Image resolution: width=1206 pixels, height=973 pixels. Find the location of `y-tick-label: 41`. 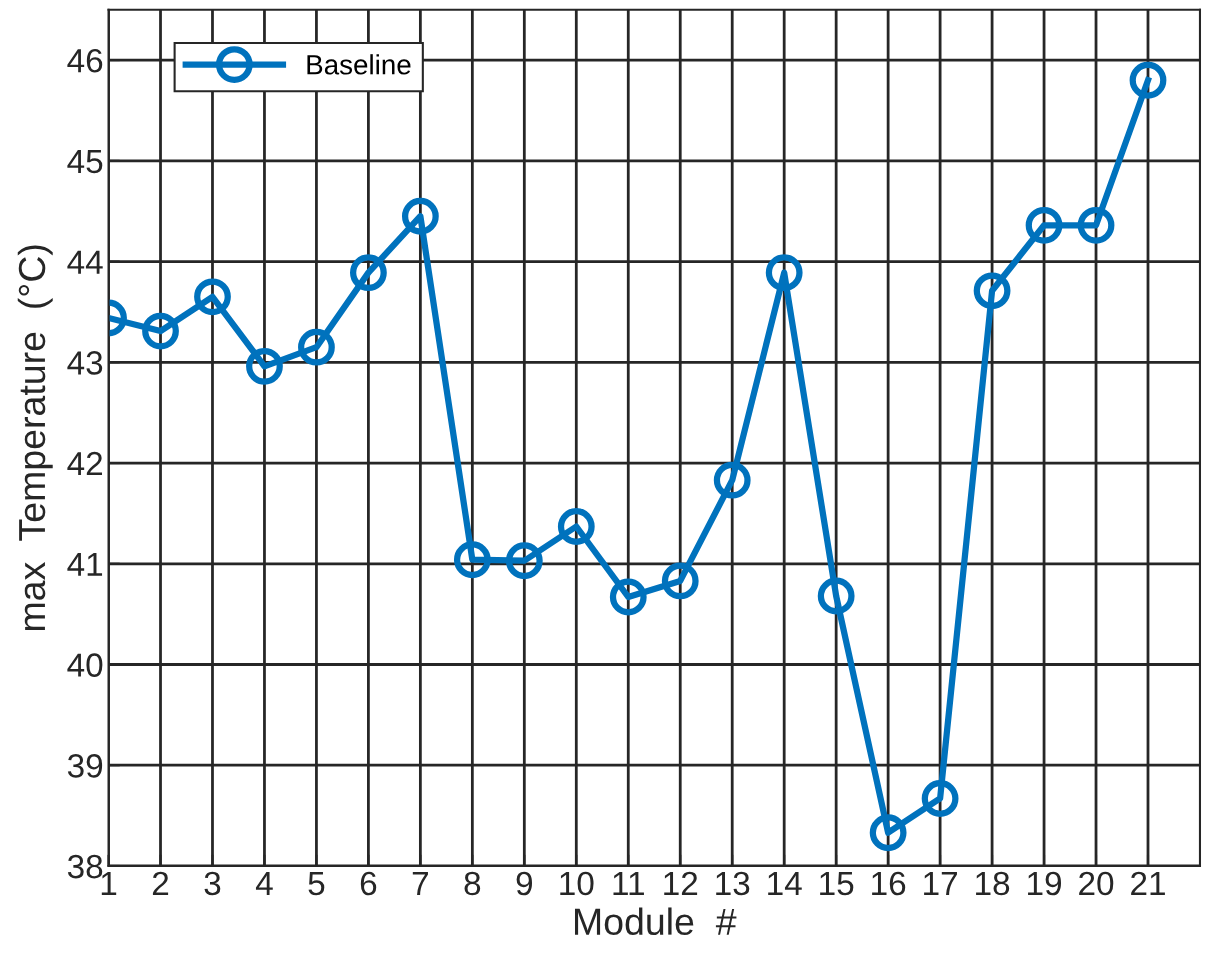

y-tick-label: 41 is located at coordinates (85, 564).